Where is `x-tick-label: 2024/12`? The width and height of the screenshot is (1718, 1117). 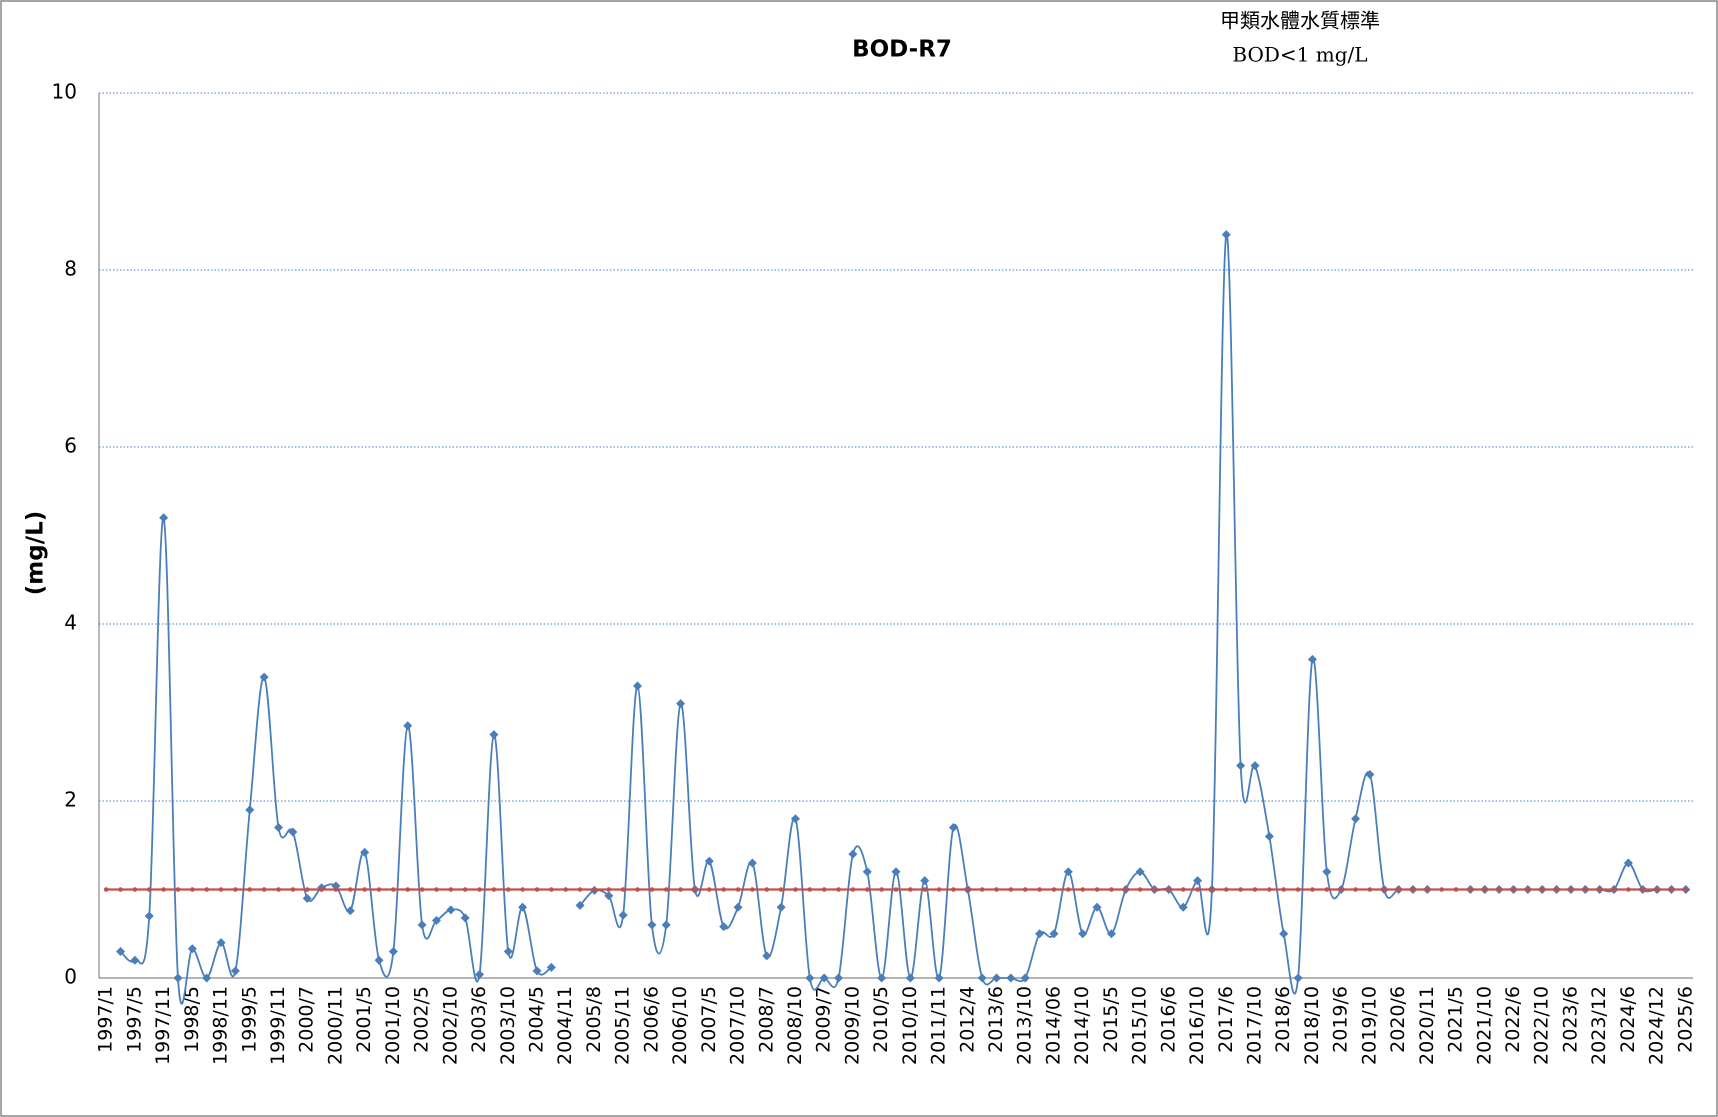
x-tick-label: 2024/12 is located at coordinates (1657, 1025).